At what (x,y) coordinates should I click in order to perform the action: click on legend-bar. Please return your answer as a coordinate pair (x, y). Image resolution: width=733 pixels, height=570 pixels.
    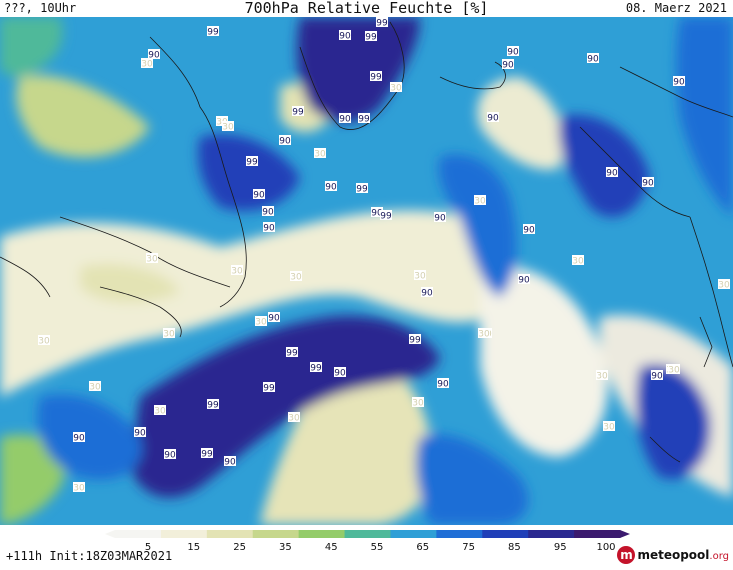
    Looking at the image, I should click on (367, 534).